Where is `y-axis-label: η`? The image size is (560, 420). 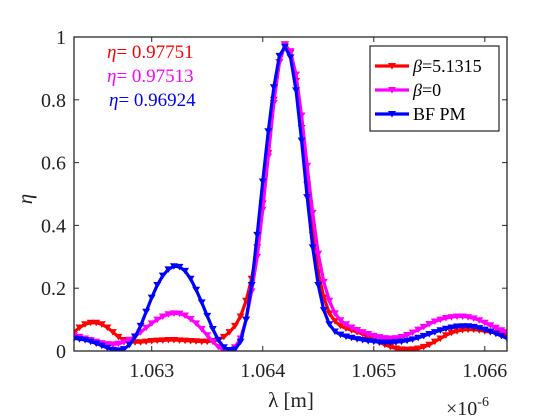
y-axis-label: η is located at coordinates (25, 199).